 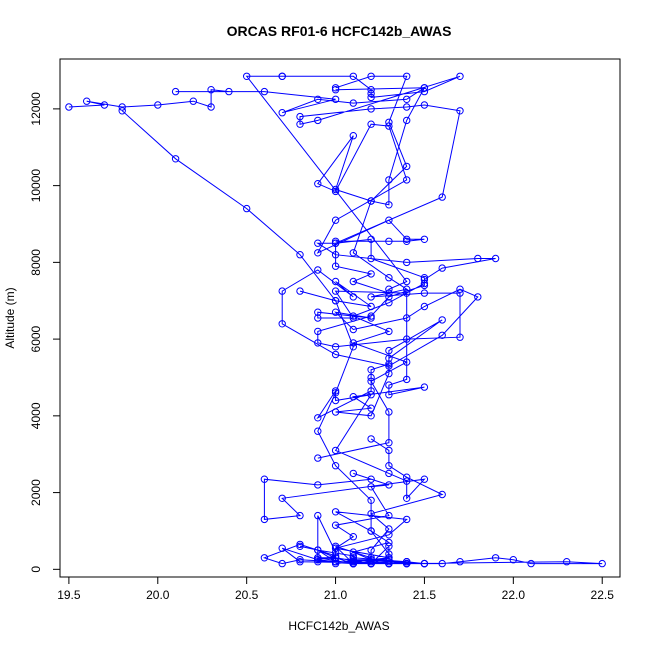 What do you see at coordinates (36, 569) in the screenshot?
I see `y-tick-label: 0` at bounding box center [36, 569].